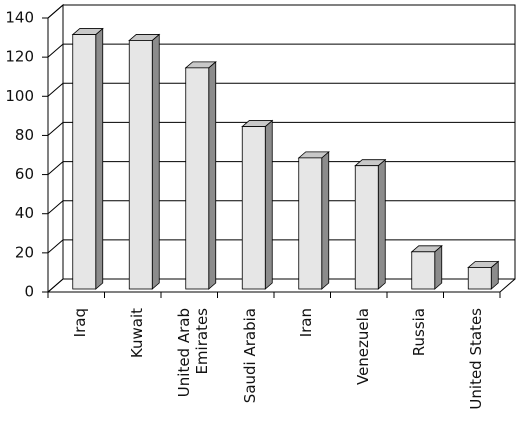  What do you see at coordinates (193, 353) in the screenshot?
I see `x-tick-label: United Arab Emirates` at bounding box center [193, 353].